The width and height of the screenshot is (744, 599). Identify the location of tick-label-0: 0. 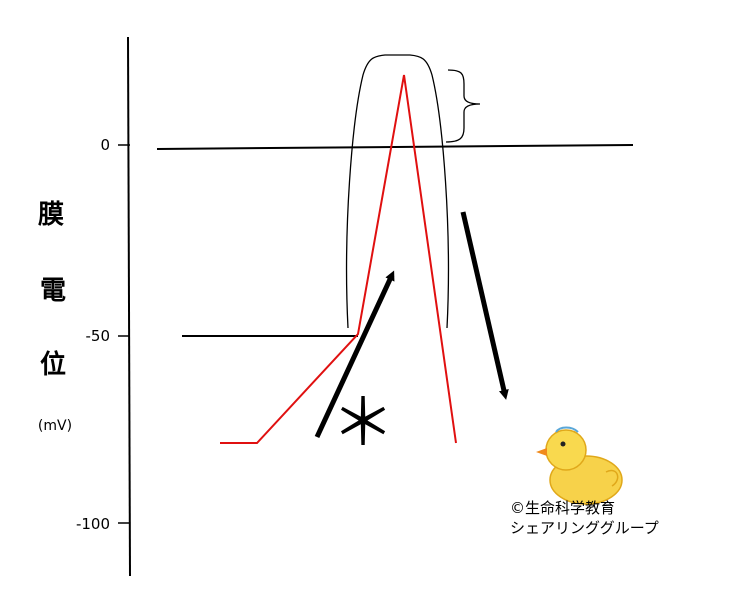
(105, 145).